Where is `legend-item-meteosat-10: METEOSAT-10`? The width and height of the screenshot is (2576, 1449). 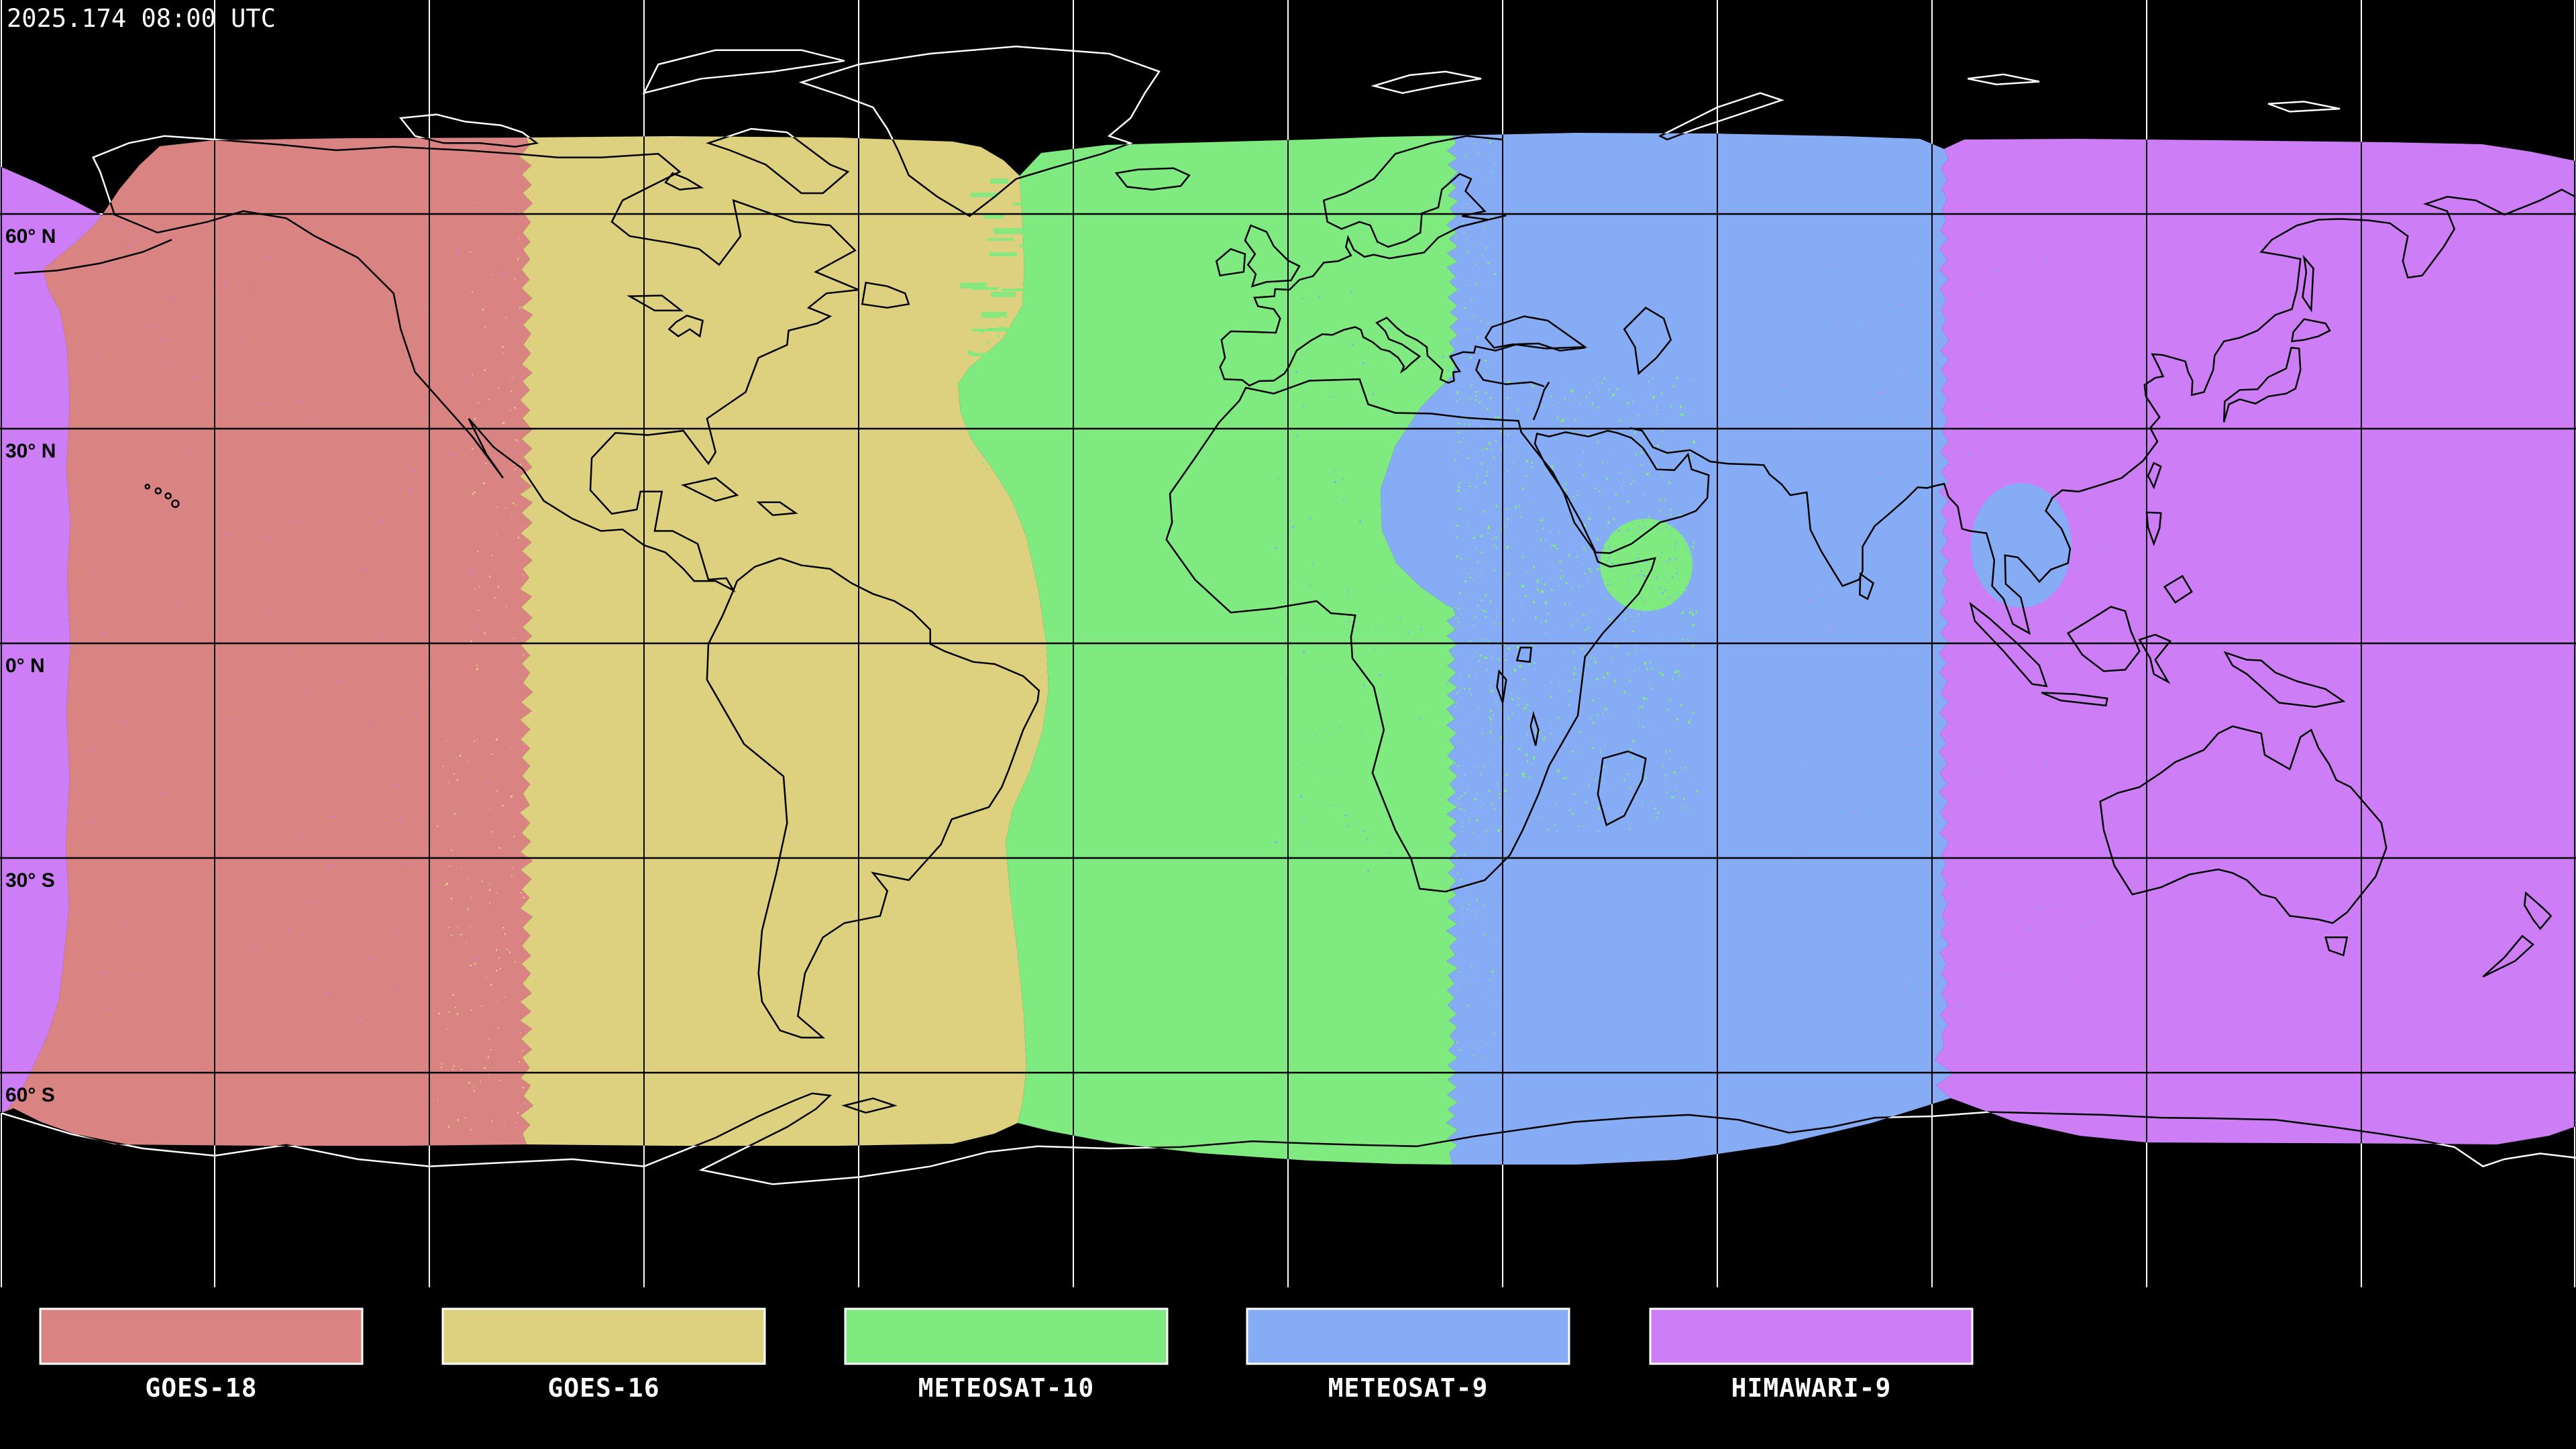
legend-item-meteosat-10: METEOSAT-10 is located at coordinates (1006, 1355).